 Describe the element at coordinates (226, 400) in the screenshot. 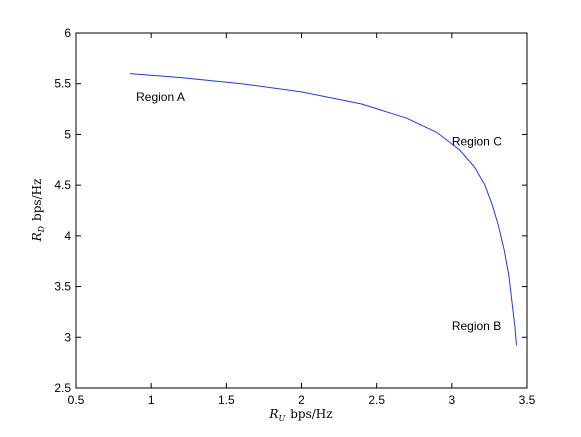

I see `x-tick-label: 1.5` at that location.